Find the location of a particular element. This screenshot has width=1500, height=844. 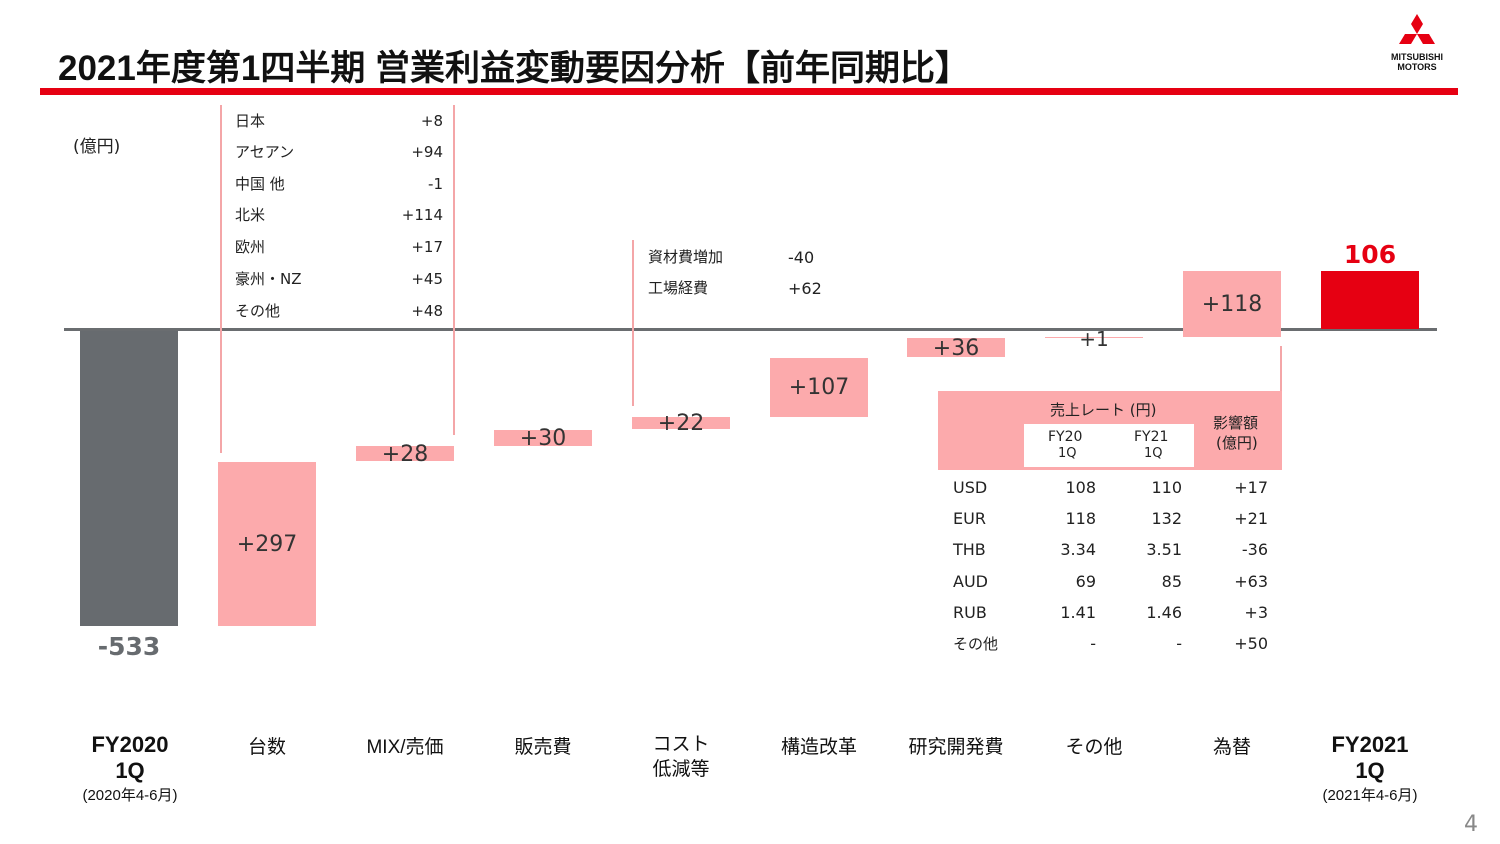

logo-text-line2: MOTORS is located at coordinates (1417, 67).